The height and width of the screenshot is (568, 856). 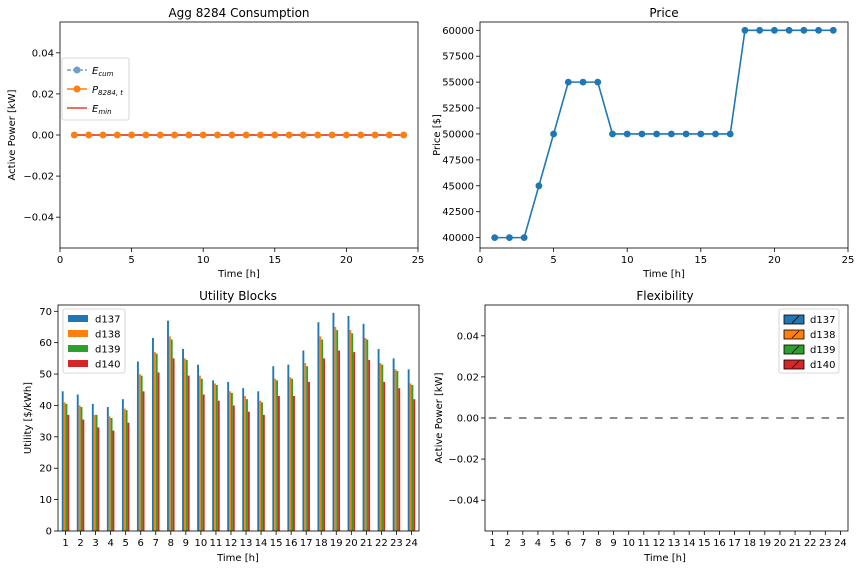 I want to click on x-tick-label: 19, so click(x=336, y=543).